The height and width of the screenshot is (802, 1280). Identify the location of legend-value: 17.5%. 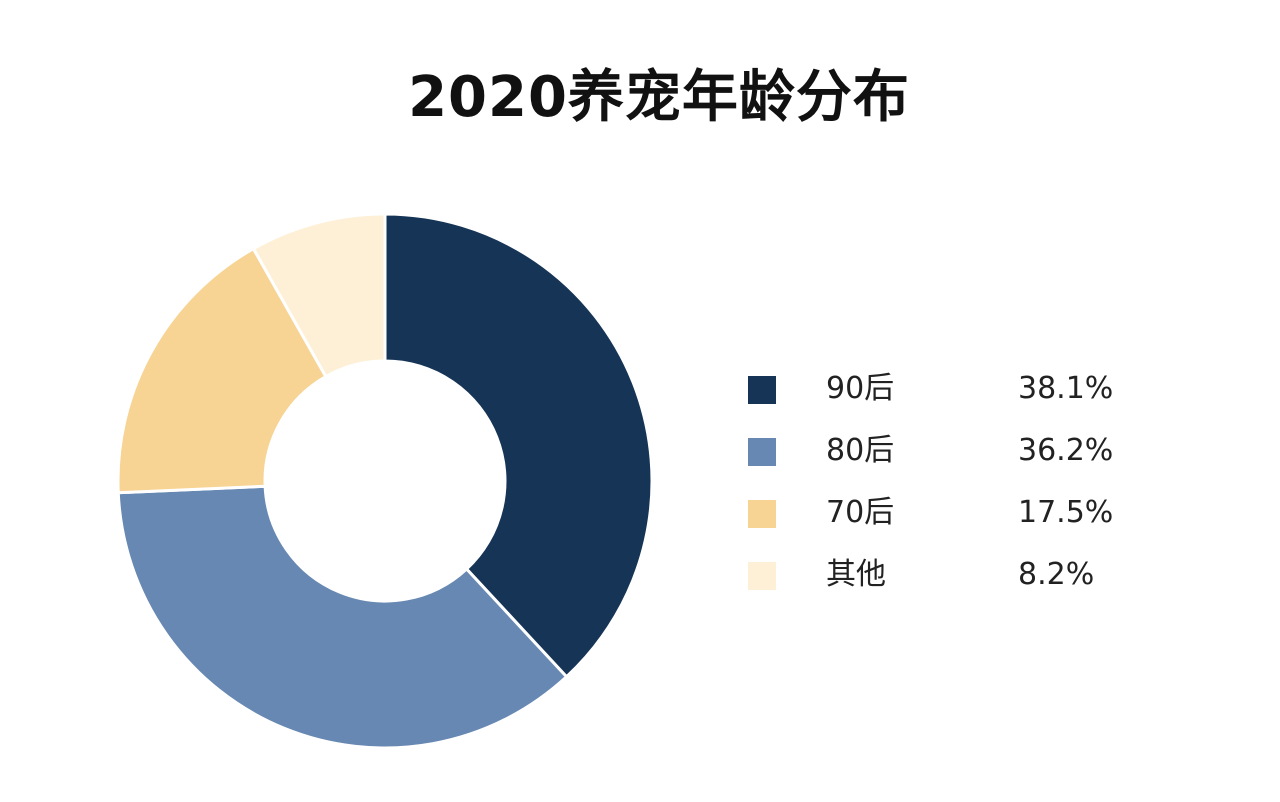
(1066, 512).